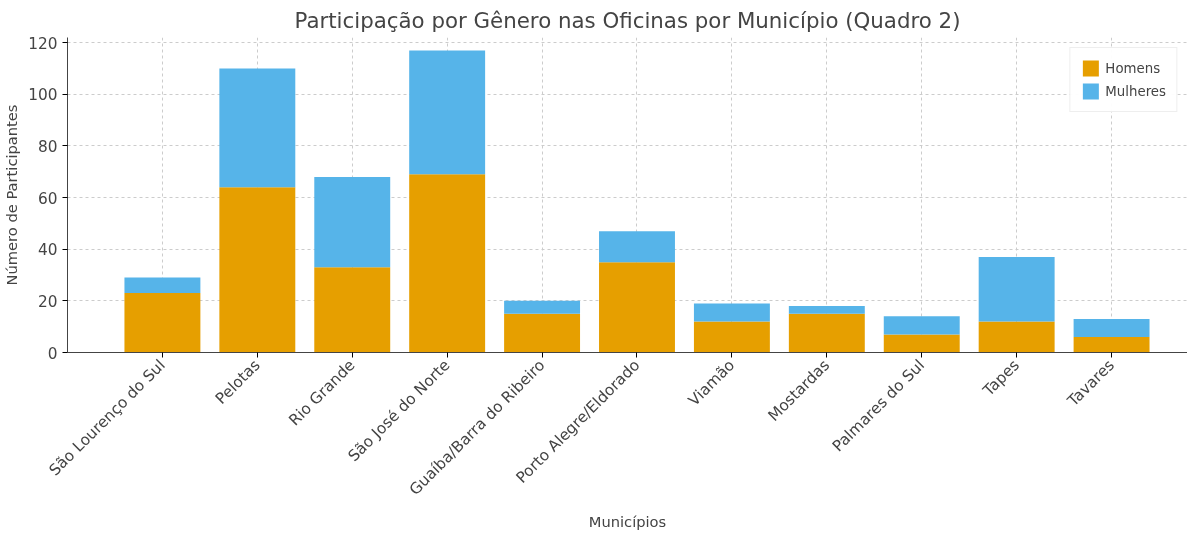  What do you see at coordinates (48, 198) in the screenshot?
I see `y-tick-label: 60` at bounding box center [48, 198].